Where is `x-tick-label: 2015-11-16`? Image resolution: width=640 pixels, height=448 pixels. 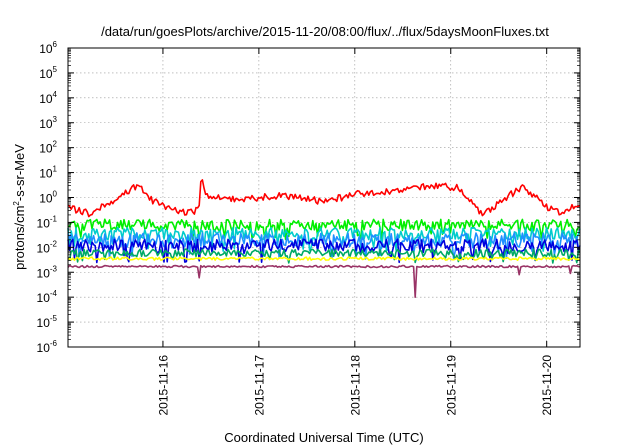
x-tick-label: 2015-11-16 is located at coordinates (163, 385).